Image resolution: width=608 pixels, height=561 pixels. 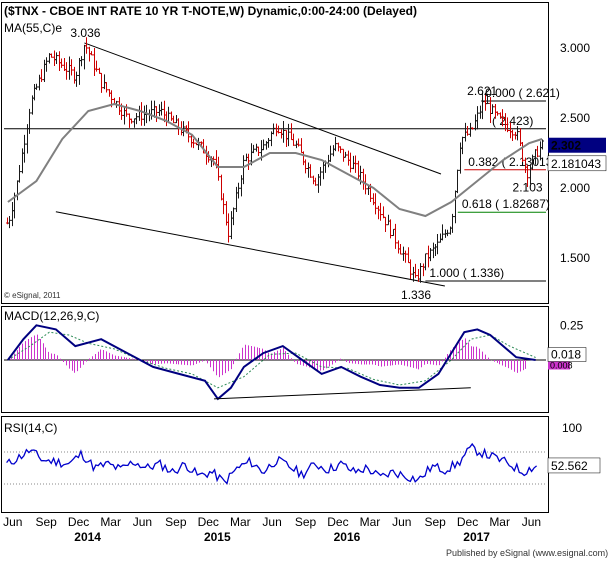 I want to click on ma-value-label: 2.181043, so click(x=576, y=164).